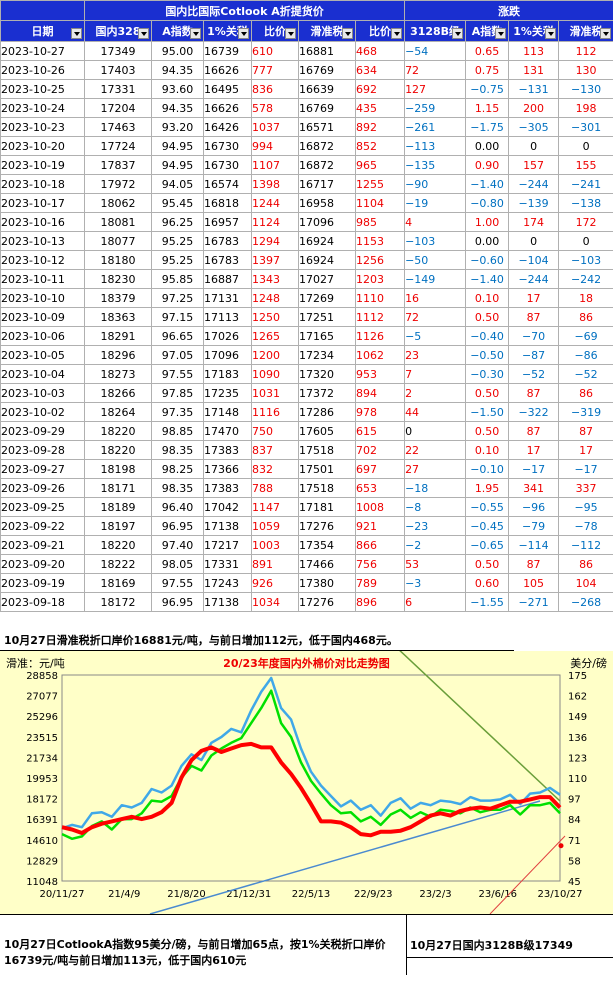 Image resolution: width=613 pixels, height=998 pixels. I want to click on table-cell-c328: 18171, so click(118, 488).